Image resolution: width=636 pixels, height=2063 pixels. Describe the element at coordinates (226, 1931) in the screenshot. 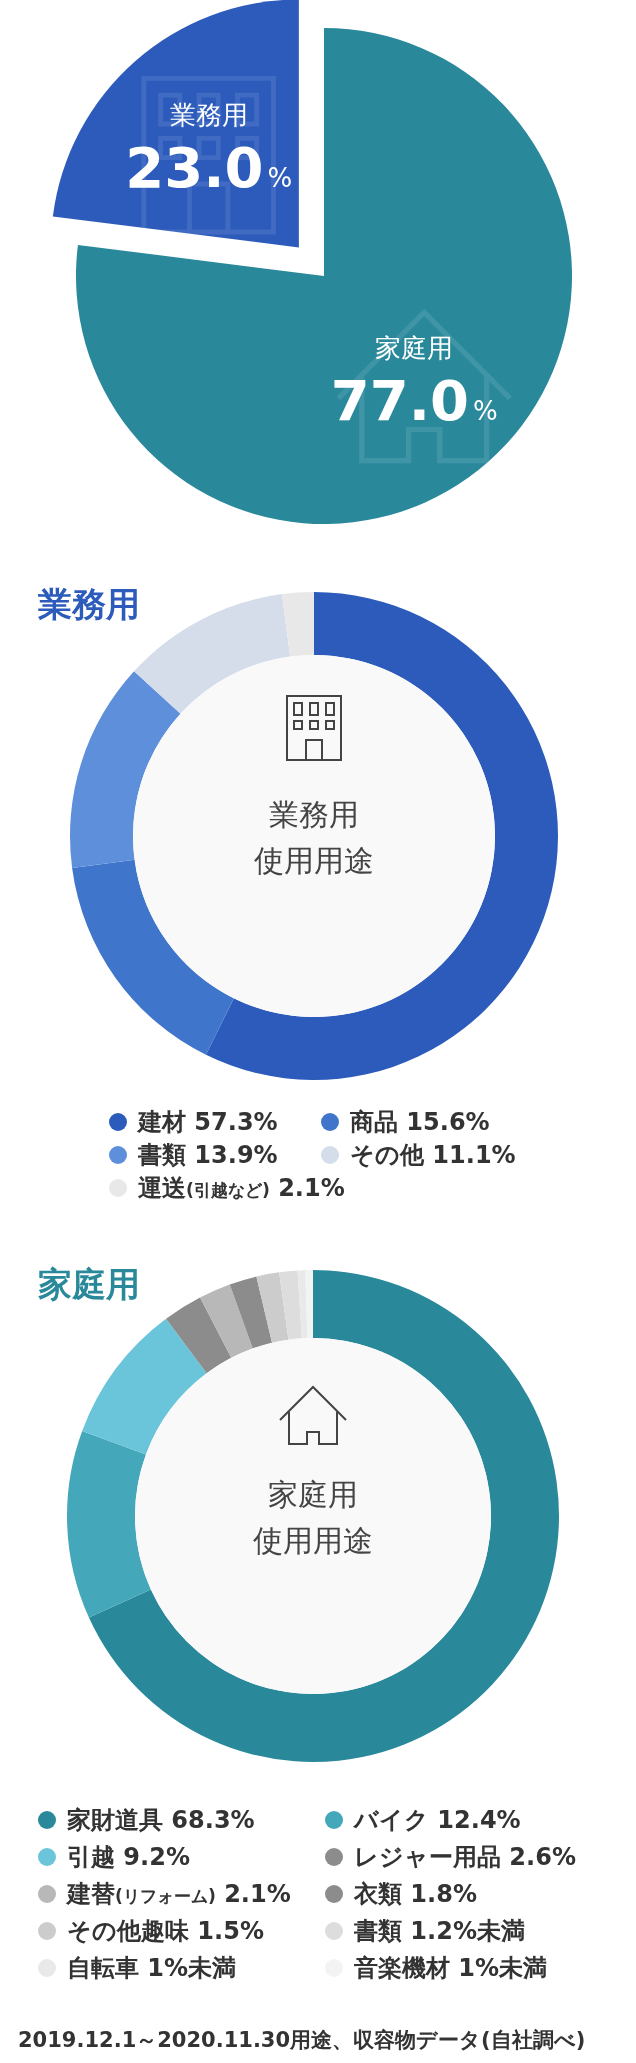

I see `data-label: 1.5%` at that location.